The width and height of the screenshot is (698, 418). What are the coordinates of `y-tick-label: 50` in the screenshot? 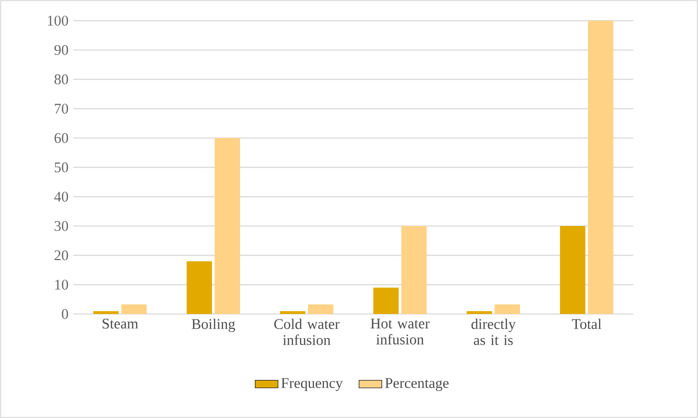 It's located at (61, 167).